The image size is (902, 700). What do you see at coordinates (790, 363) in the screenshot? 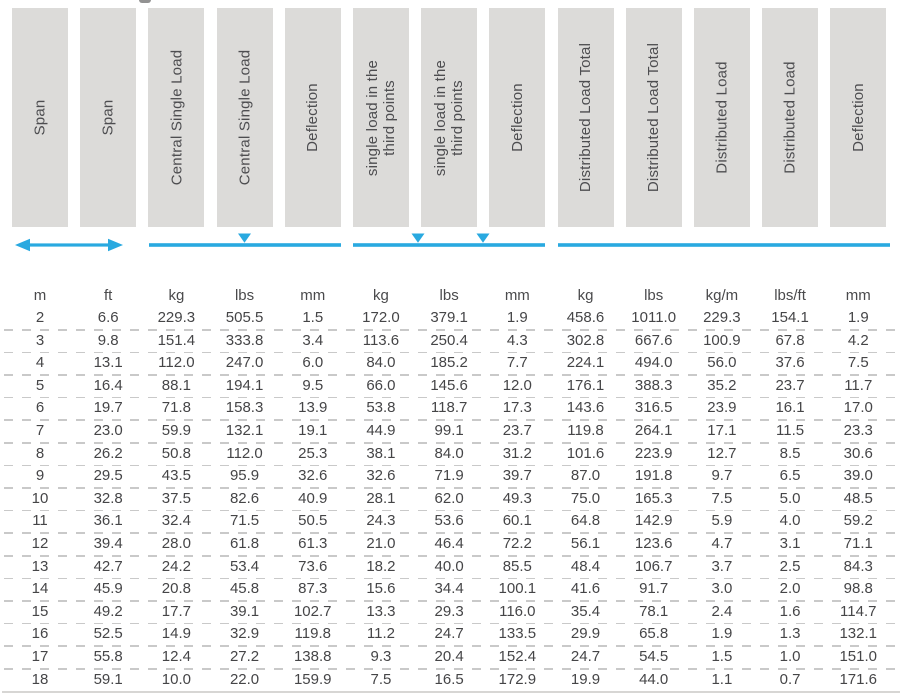
I see `data-cell: 37.6` at bounding box center [790, 363].